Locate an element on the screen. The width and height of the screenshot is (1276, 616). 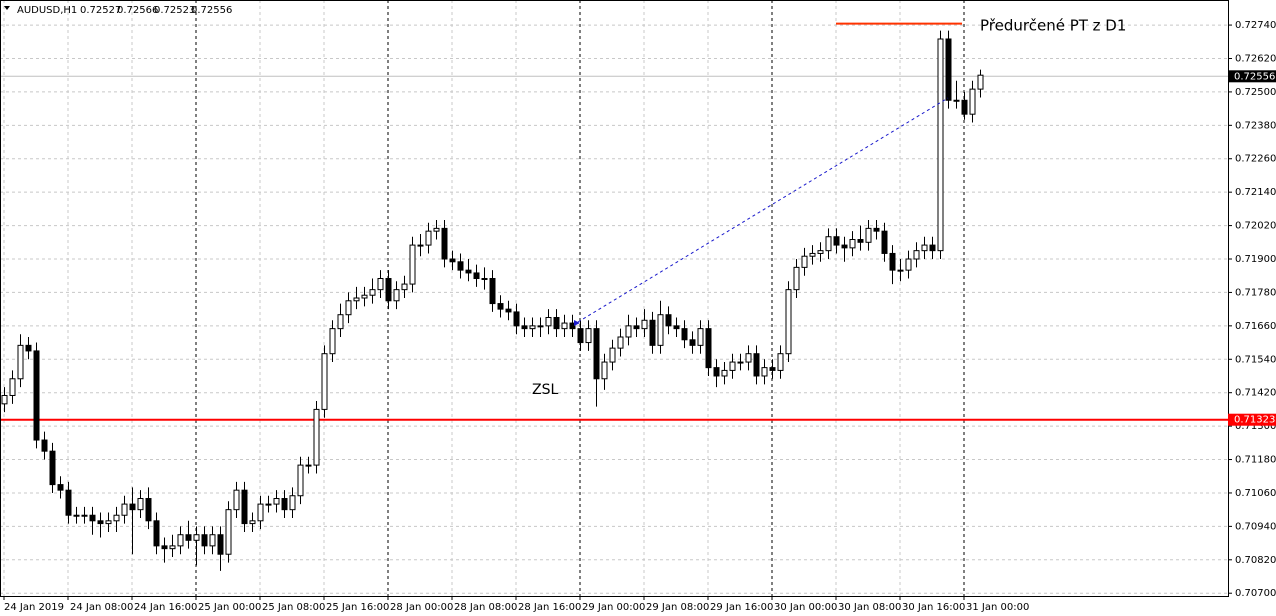
x-tick-label: 30 Jan 08:00 is located at coordinates (869, 607).